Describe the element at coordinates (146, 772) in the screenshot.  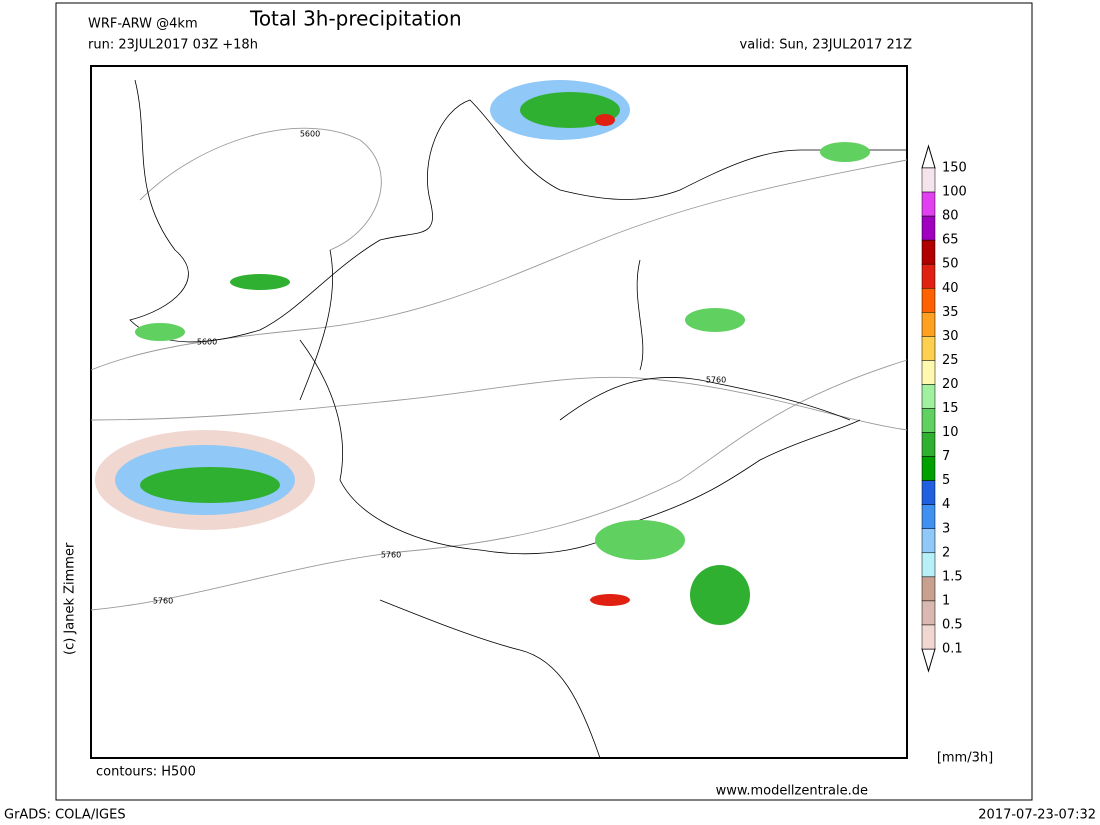
I see `contours-label: contours: H500` at that location.